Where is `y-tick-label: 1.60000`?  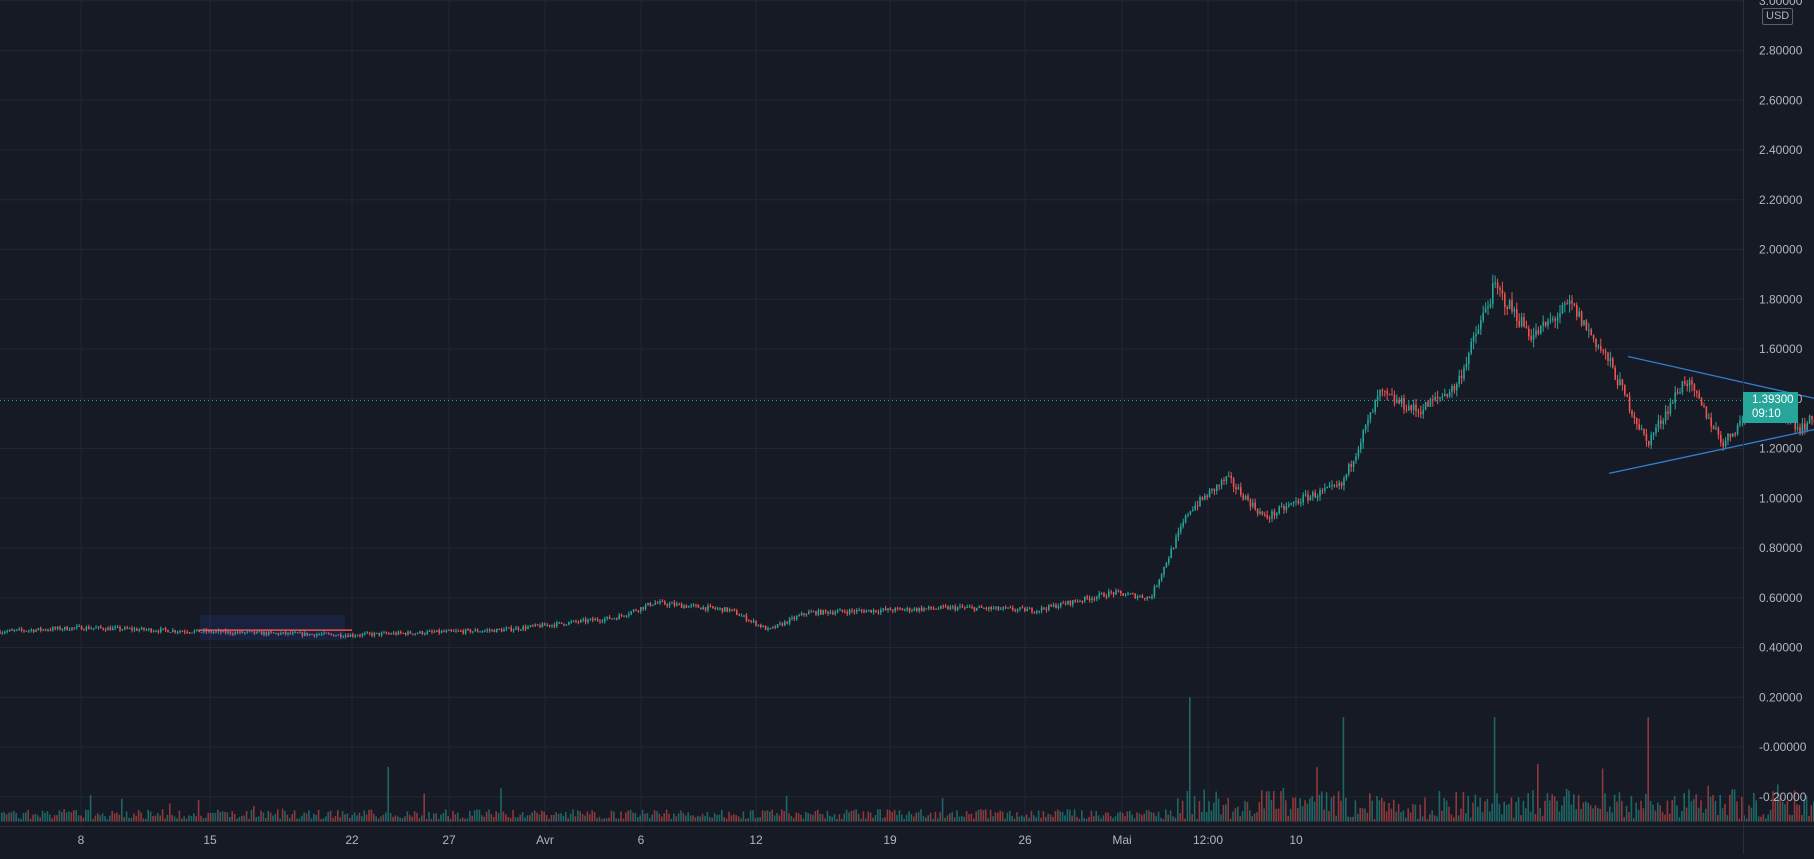
y-tick-label: 1.60000 is located at coordinates (1781, 349).